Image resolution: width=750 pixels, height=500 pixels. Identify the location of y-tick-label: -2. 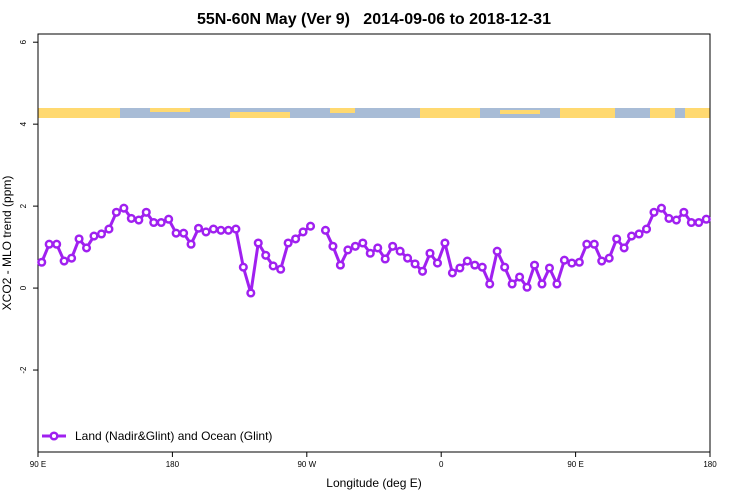
(23, 370).